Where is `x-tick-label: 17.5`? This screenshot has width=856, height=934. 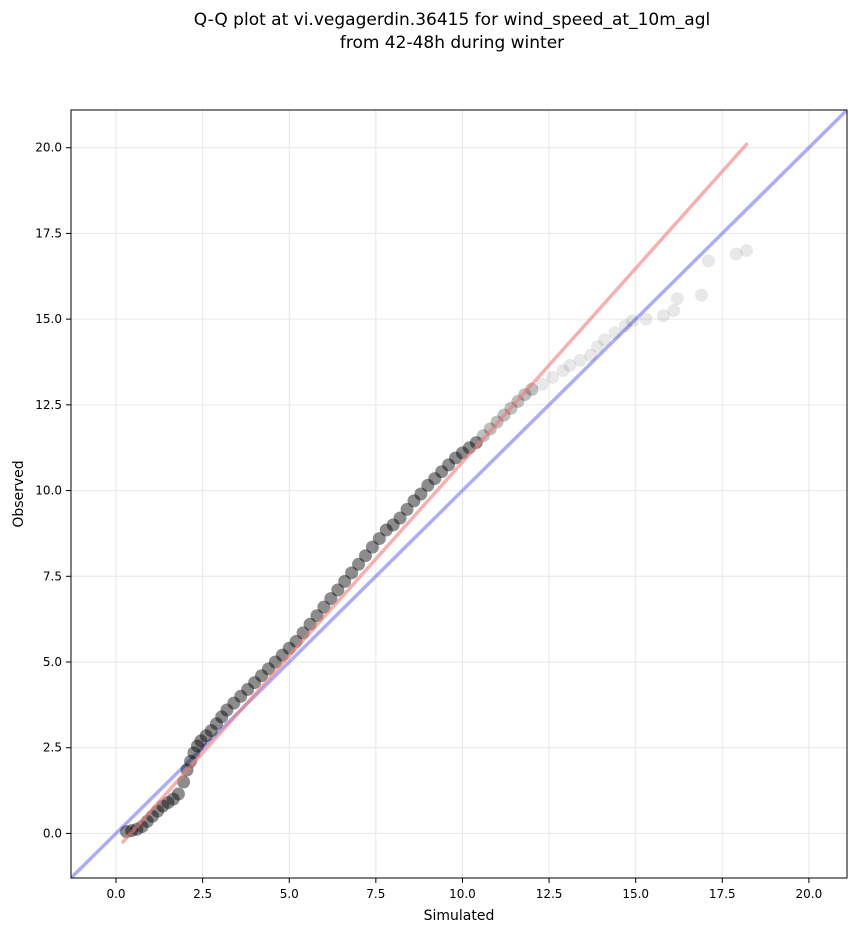 x-tick-label: 17.5 is located at coordinates (722, 894).